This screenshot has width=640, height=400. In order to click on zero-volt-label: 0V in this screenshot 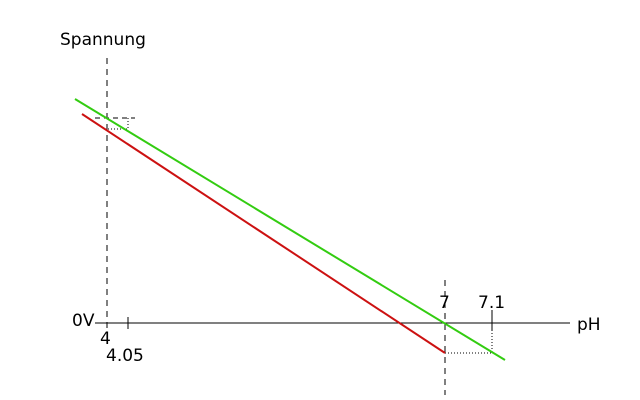, I will do `click(83, 321)`.